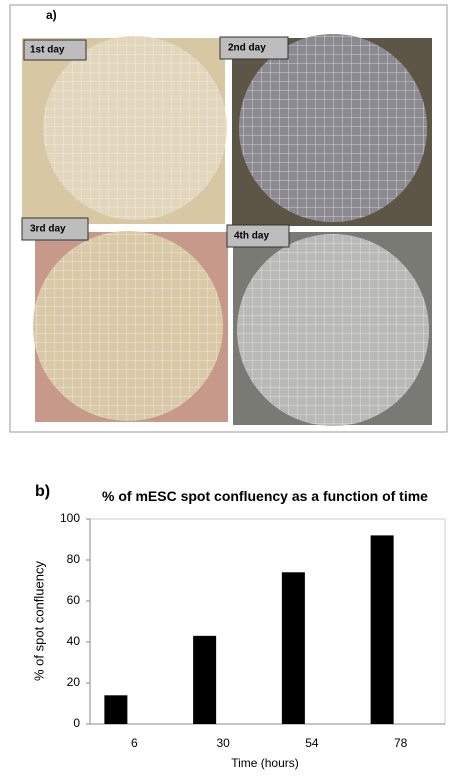 Image resolution: width=457 pixels, height=780 pixels. I want to click on x-axis-label: Time (hours), so click(265, 763).